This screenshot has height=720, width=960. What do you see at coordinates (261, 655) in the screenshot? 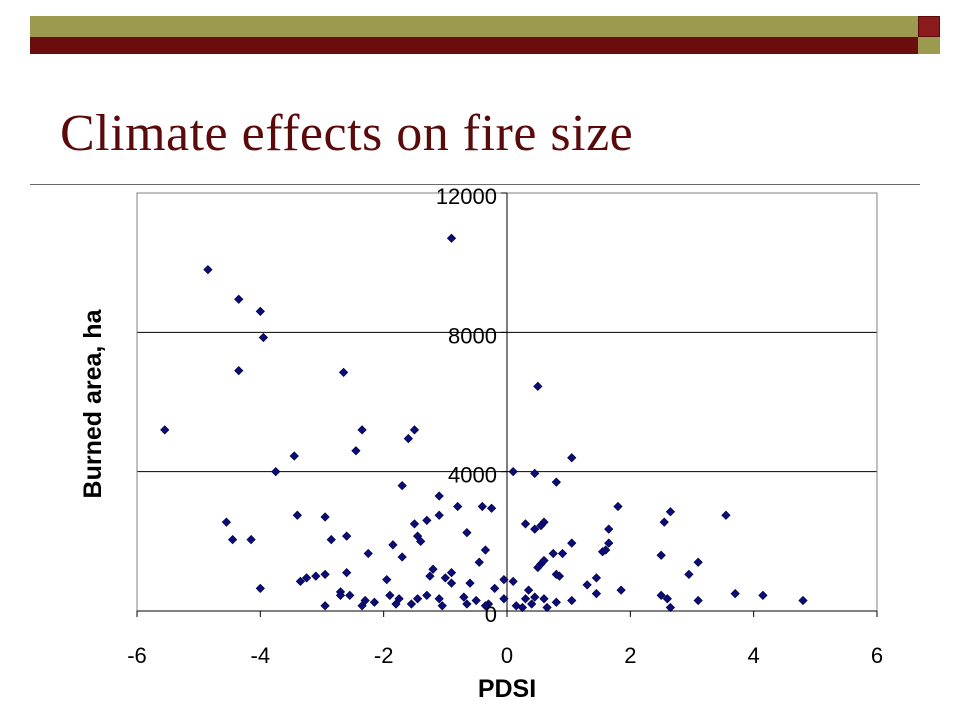
I see `x-tick-label: -4` at bounding box center [261, 655].